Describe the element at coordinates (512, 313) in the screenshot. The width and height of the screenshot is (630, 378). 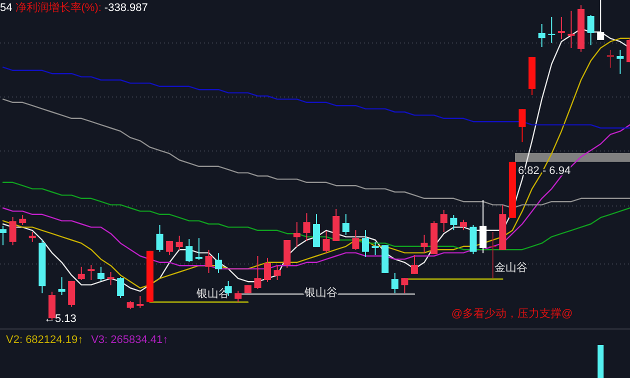
I see `annotation: @多看少动，压力支撑@` at that location.